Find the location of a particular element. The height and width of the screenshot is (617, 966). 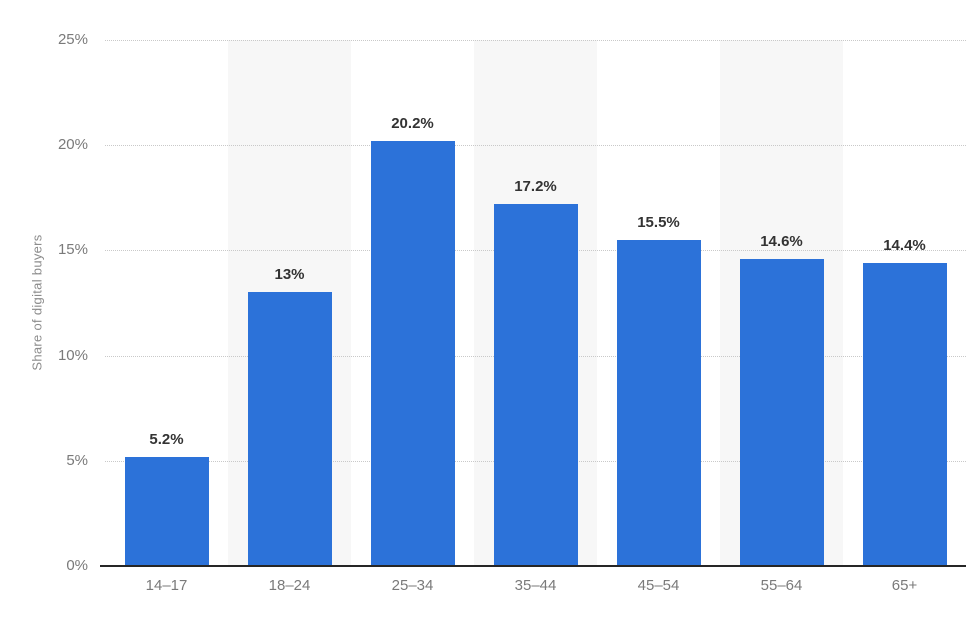

x-axis-label: 25–34 is located at coordinates (412, 585).